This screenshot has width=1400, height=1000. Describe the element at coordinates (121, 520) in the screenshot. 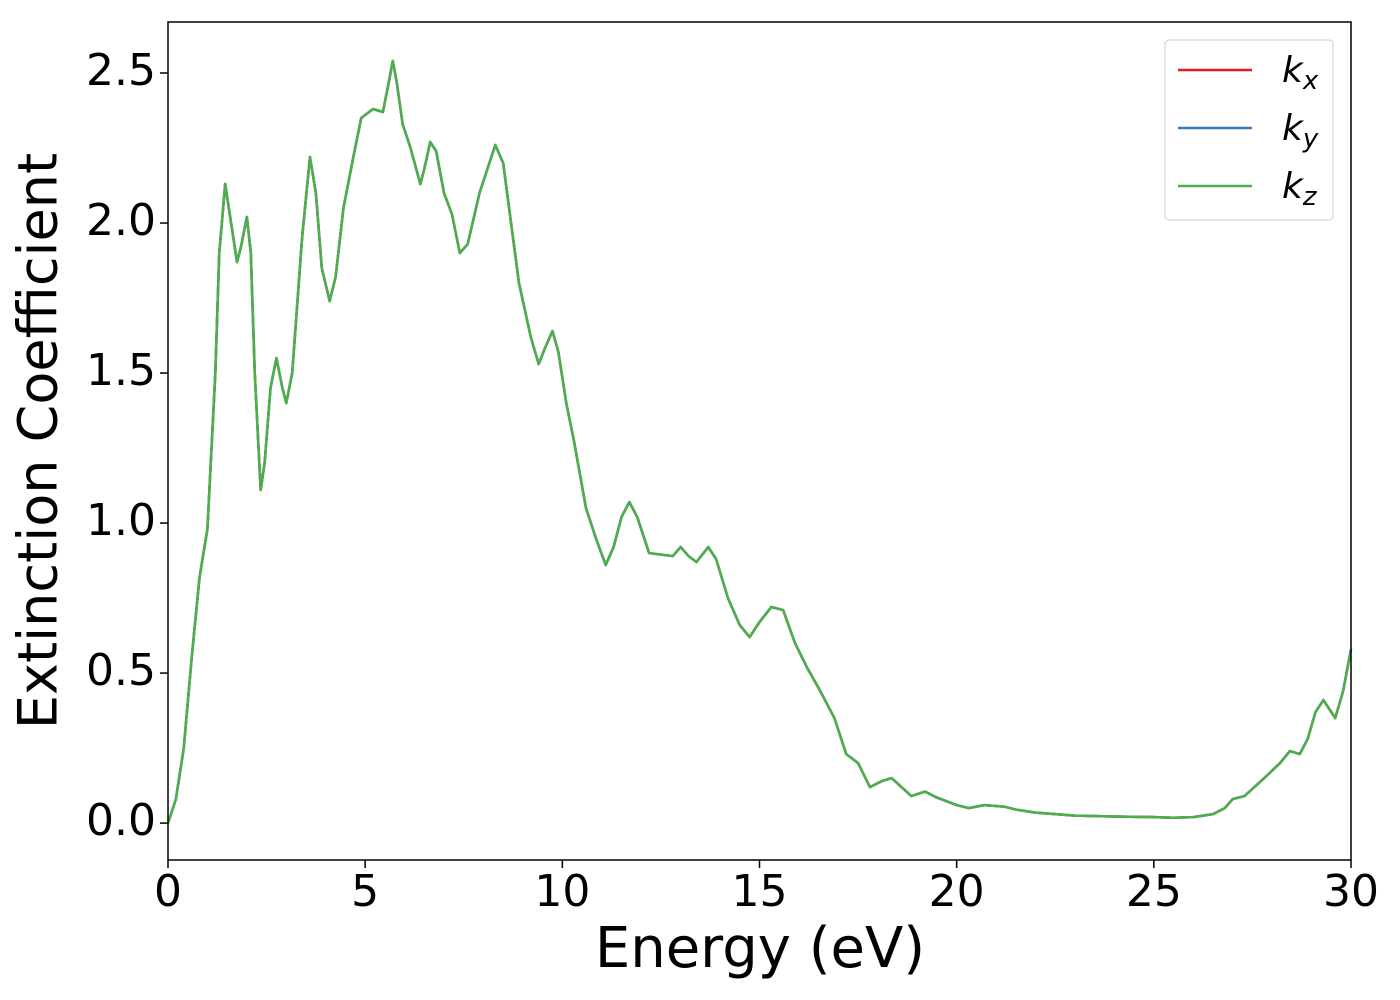

I see `y-tick-label: 1.0` at that location.